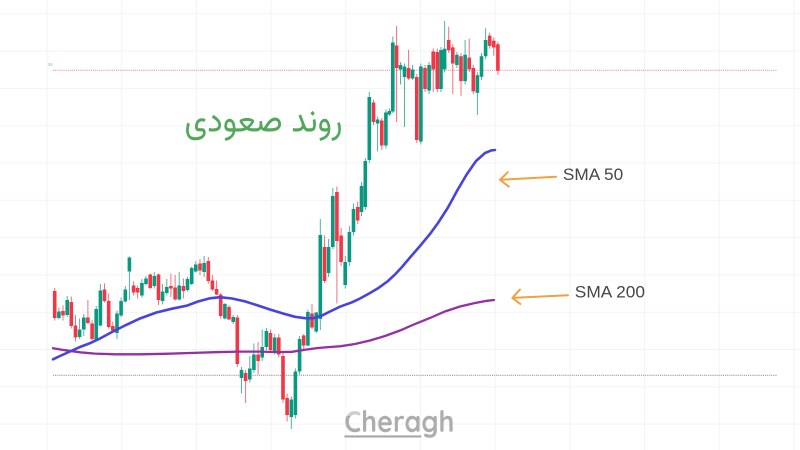 This screenshot has width=800, height=450. What do you see at coordinates (593, 175) in the screenshot?
I see `svg-text: SMA 50` at bounding box center [593, 175].